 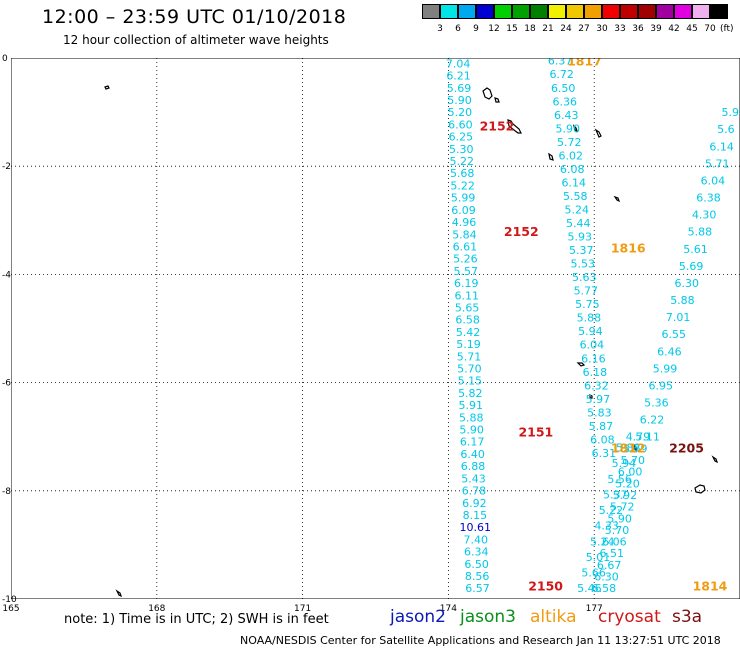 What do you see at coordinates (695, 249) in the screenshot?
I see `wave-height-value: 5.61` at bounding box center [695, 249].